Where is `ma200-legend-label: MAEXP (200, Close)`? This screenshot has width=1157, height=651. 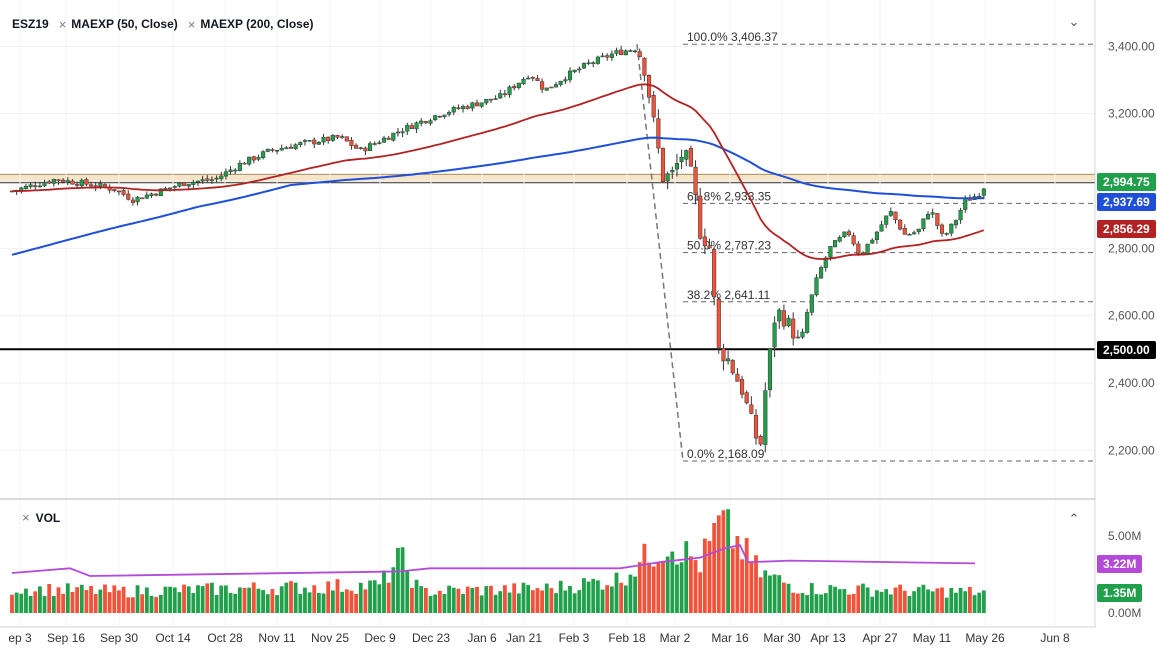
ma200-legend-label: MAEXP (200, Close) is located at coordinates (257, 24).